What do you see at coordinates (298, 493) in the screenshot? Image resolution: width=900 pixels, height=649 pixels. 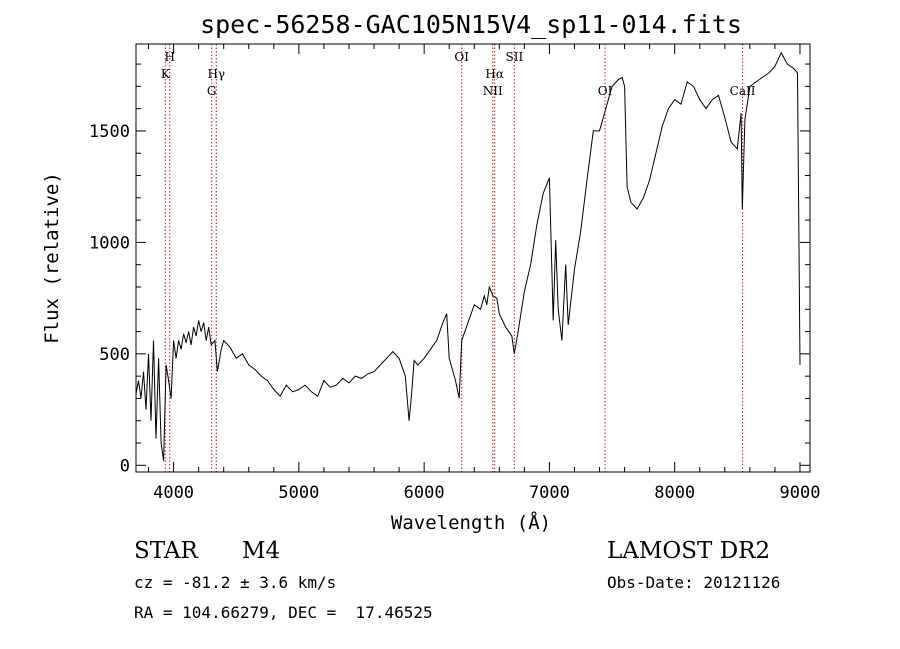 I see `x-tick-label: 5000` at bounding box center [298, 493].